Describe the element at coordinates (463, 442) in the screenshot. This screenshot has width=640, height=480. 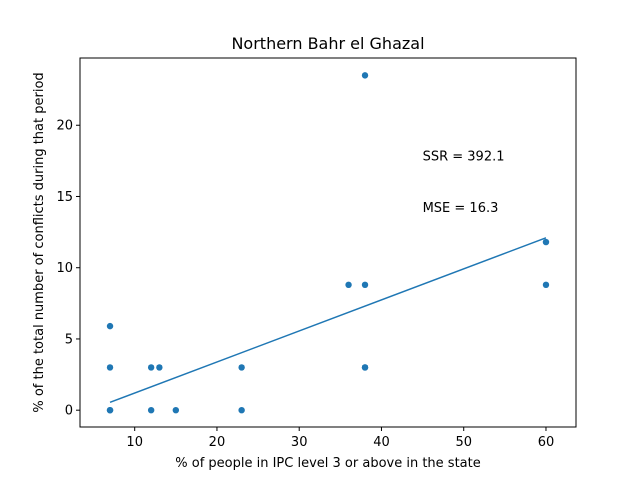
I see `x-tick-label: 50` at that location.